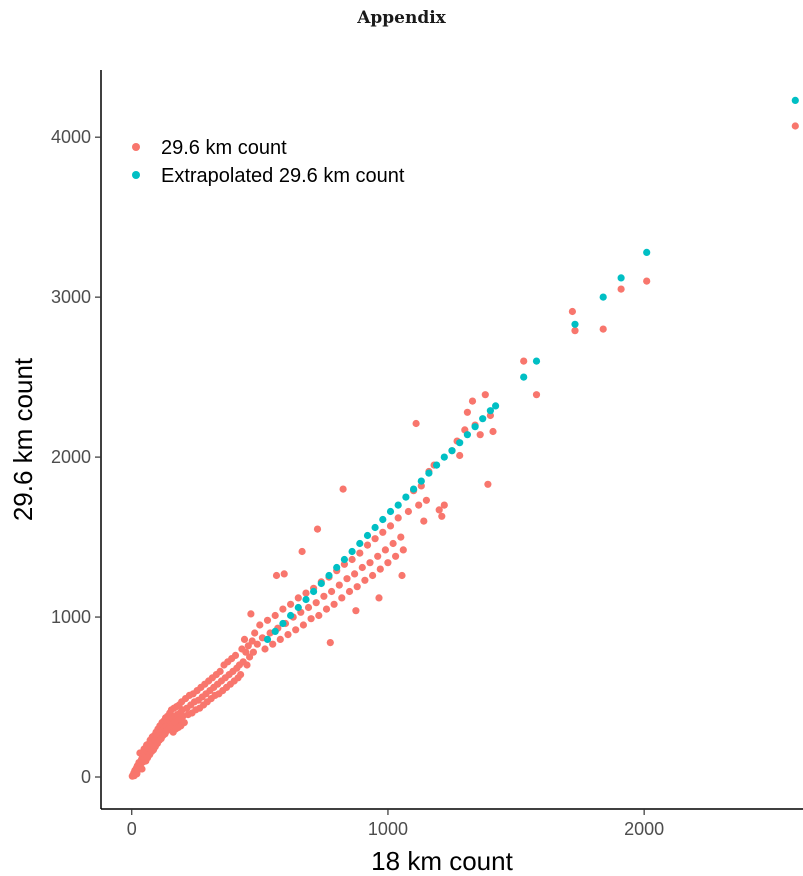 Image resolution: width=803 pixels, height=876 pixels. What do you see at coordinates (76, 457) in the screenshot?
I see `y-ticks: 0 1000 2000 3000 4000` at bounding box center [76, 457].